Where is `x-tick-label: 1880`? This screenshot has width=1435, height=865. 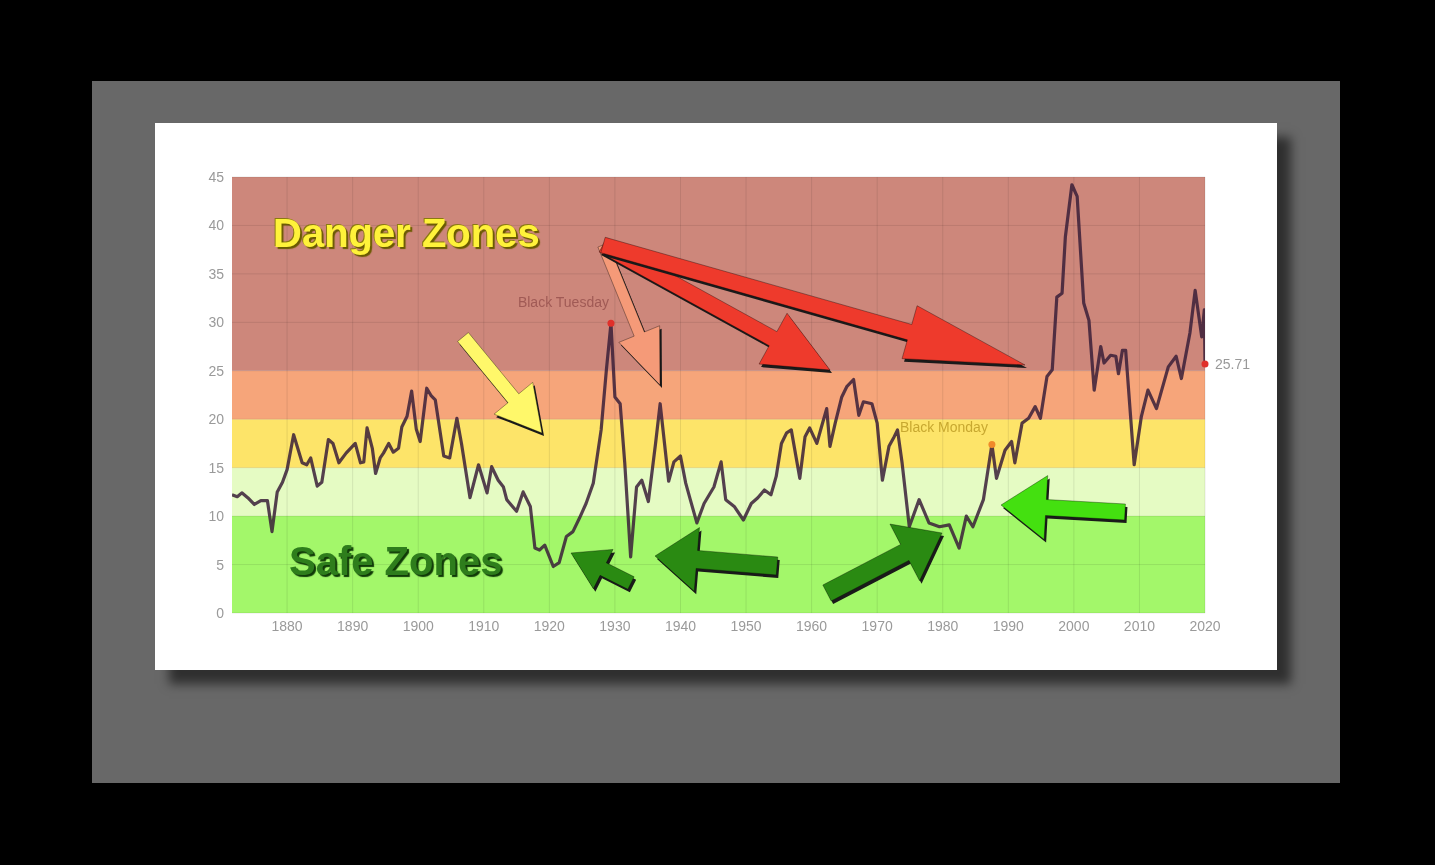 x-tick-label: 1880 is located at coordinates (287, 625).